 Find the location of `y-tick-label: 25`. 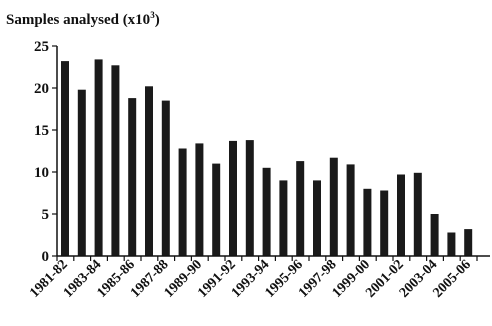

y-tick-label: 25 is located at coordinates (41, 47).